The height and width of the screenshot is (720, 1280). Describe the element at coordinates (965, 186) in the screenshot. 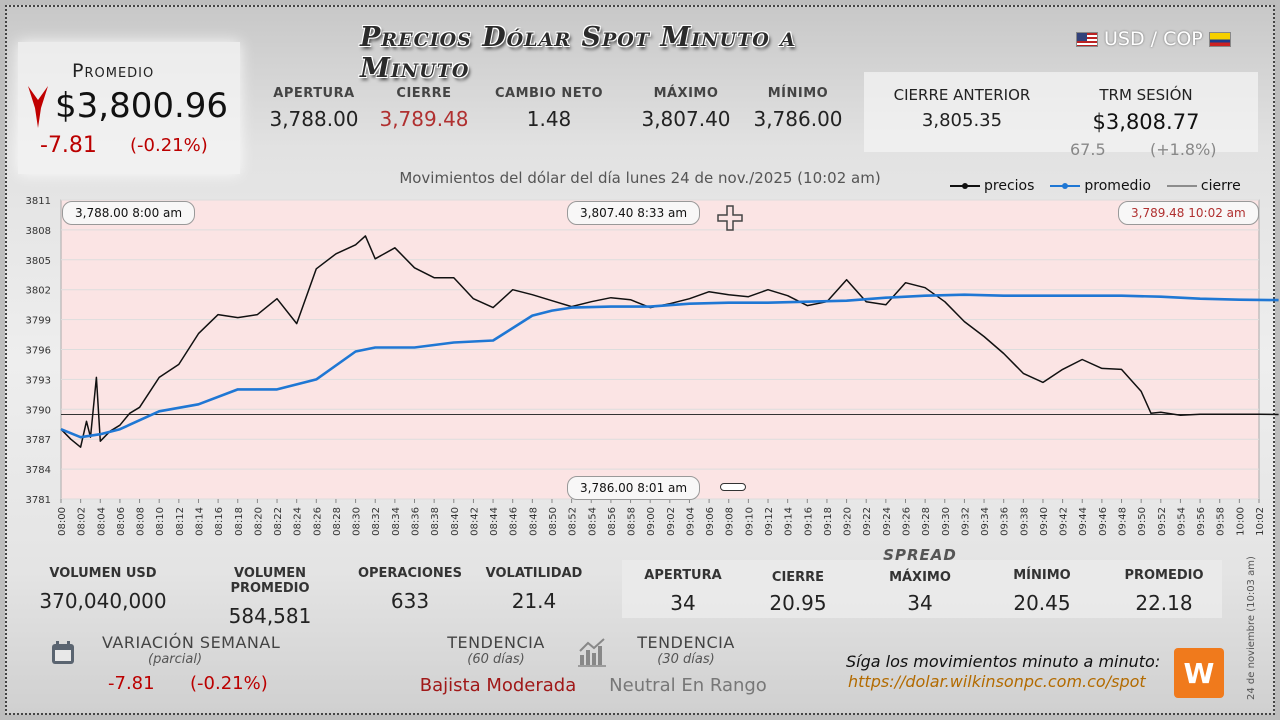

I see `legend-swatch-precios` at that location.